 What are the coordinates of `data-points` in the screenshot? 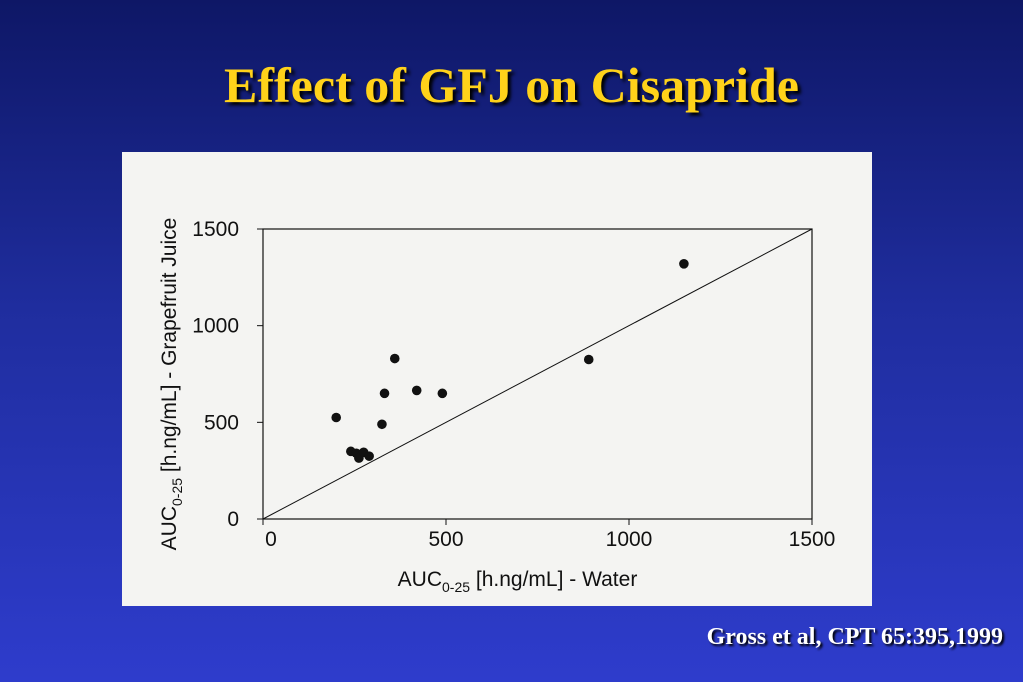 It's located at (510, 361).